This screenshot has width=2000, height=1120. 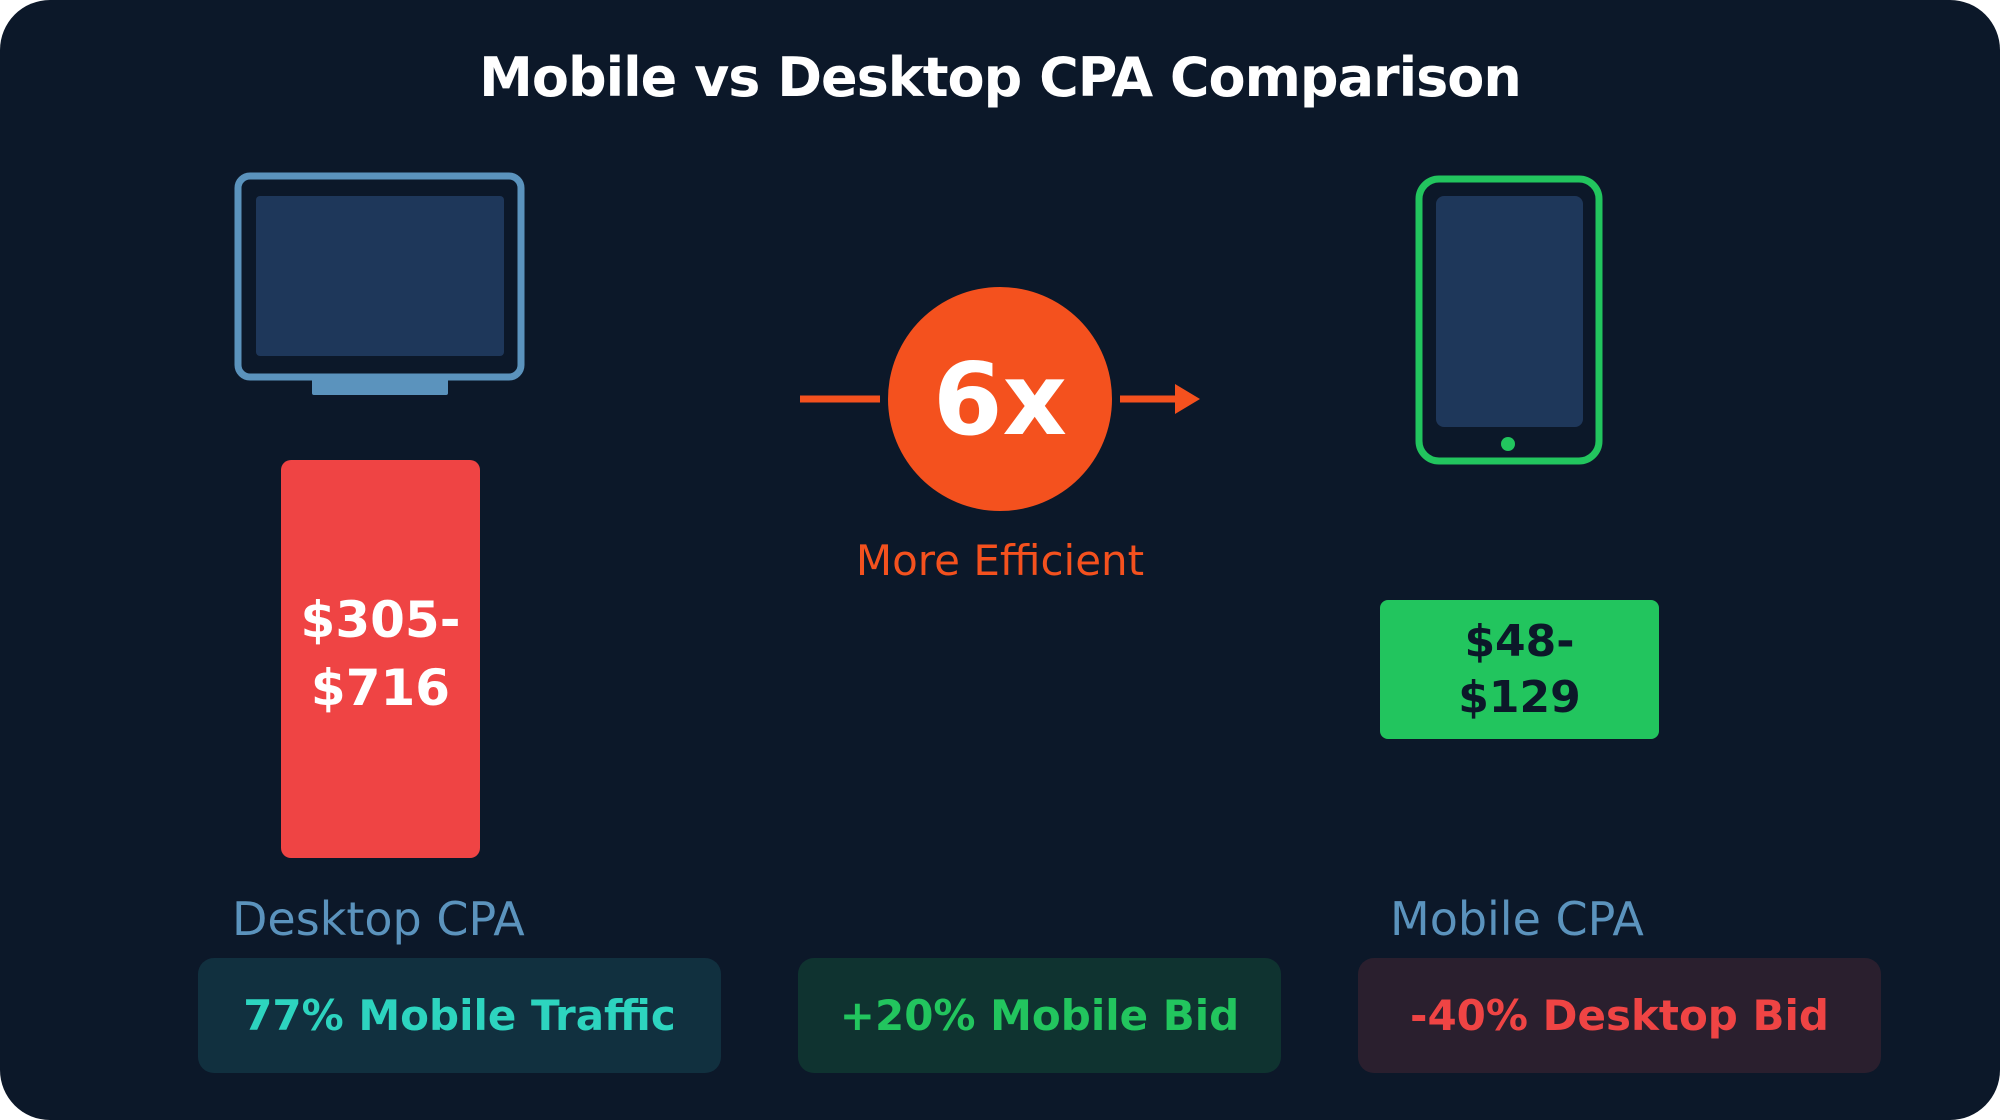 I want to click on efficiency-arrow, so click(x=1000, y=399).